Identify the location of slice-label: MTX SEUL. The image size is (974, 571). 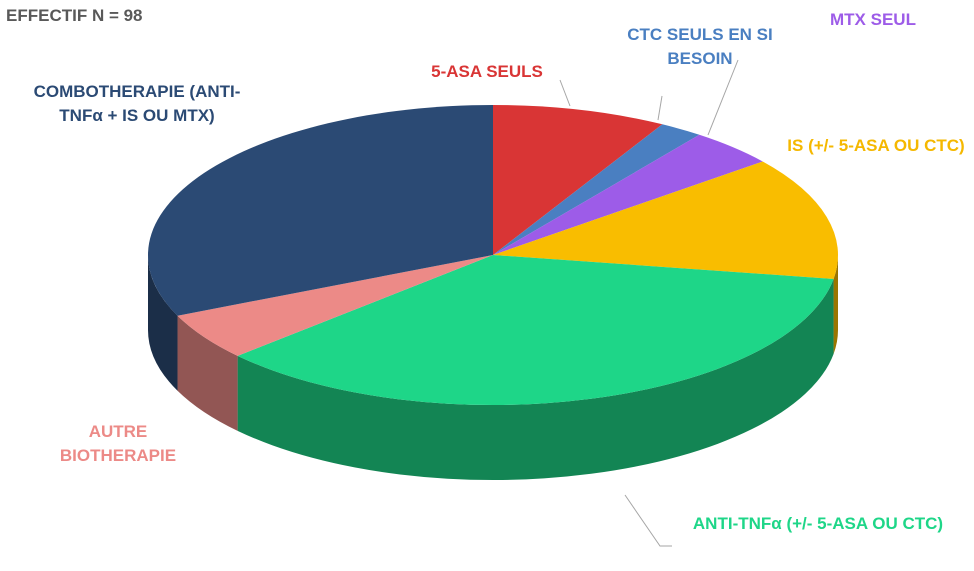
(873, 19).